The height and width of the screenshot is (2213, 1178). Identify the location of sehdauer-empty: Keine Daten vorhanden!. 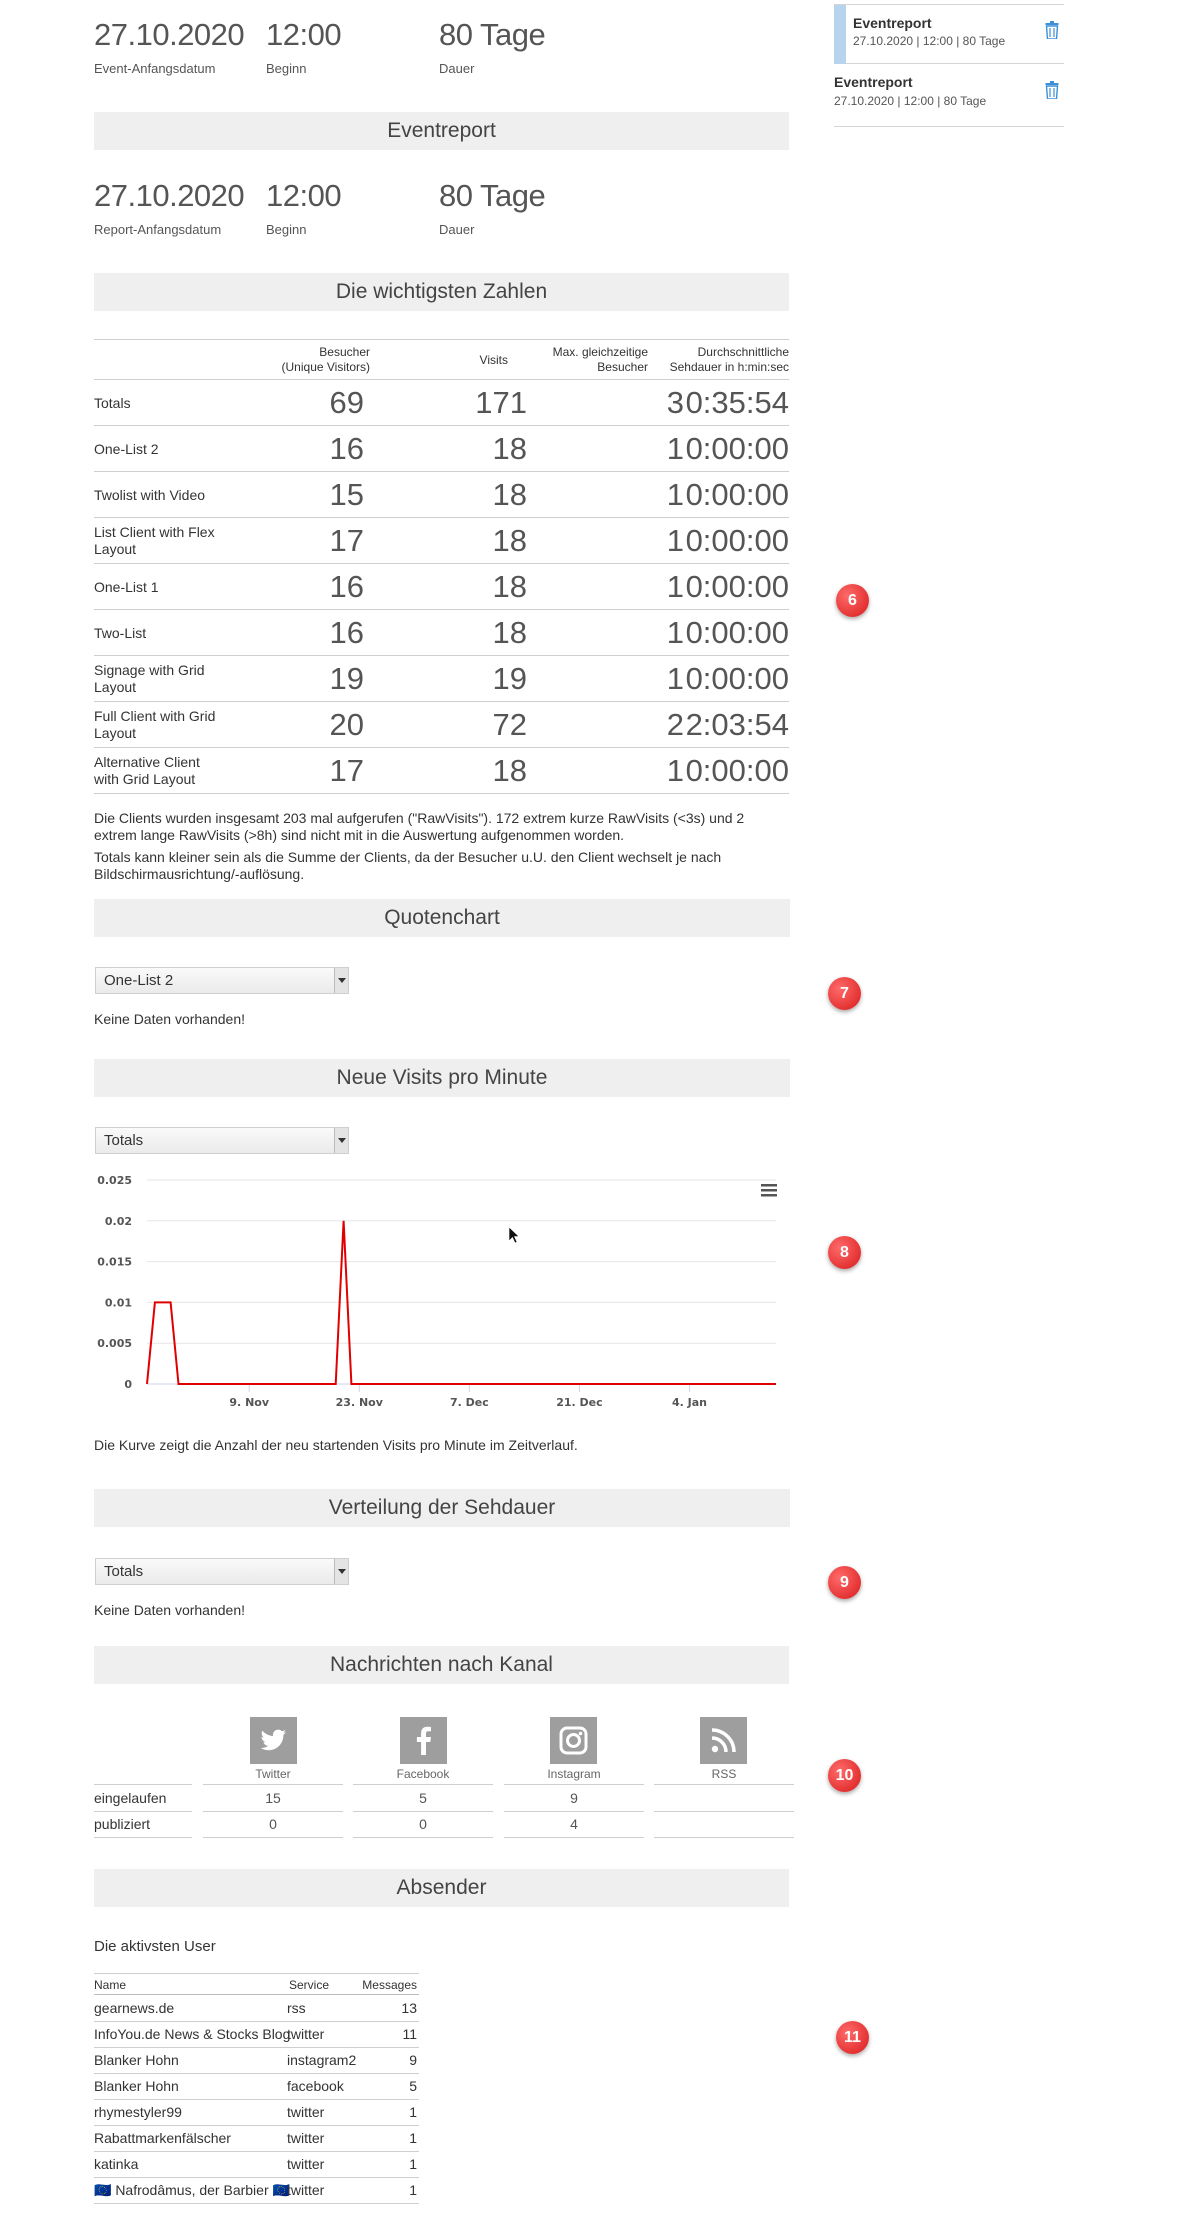
(169, 1610).